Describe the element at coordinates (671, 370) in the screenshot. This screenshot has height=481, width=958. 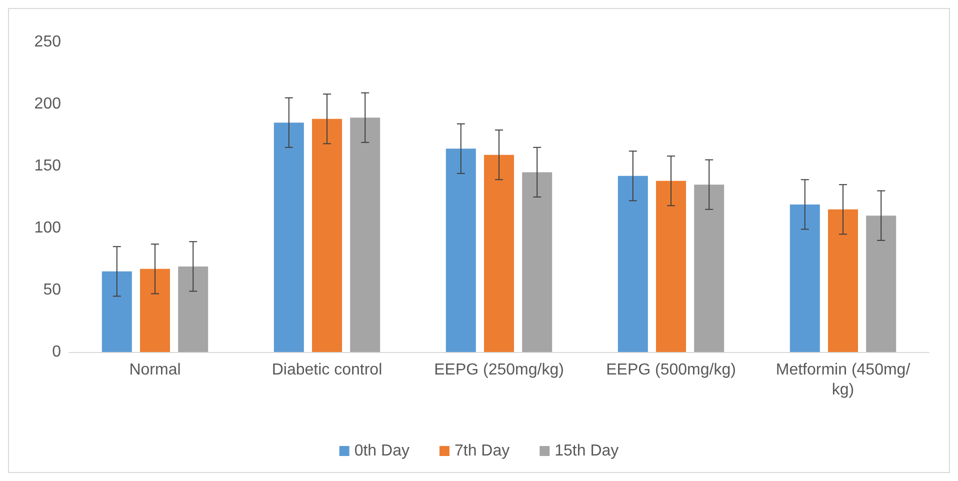
I see `x-tick-label: EEPG (500mg/kg)` at that location.